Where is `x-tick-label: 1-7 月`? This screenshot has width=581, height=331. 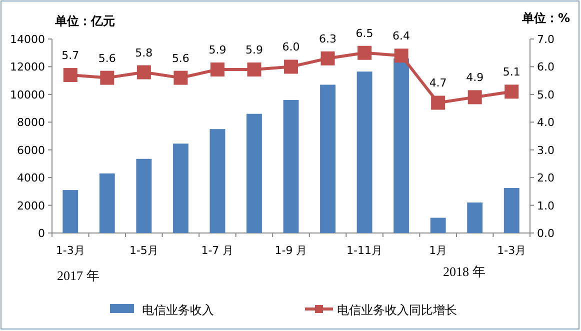 x-tick-label: 1-7 月 is located at coordinates (217, 250).